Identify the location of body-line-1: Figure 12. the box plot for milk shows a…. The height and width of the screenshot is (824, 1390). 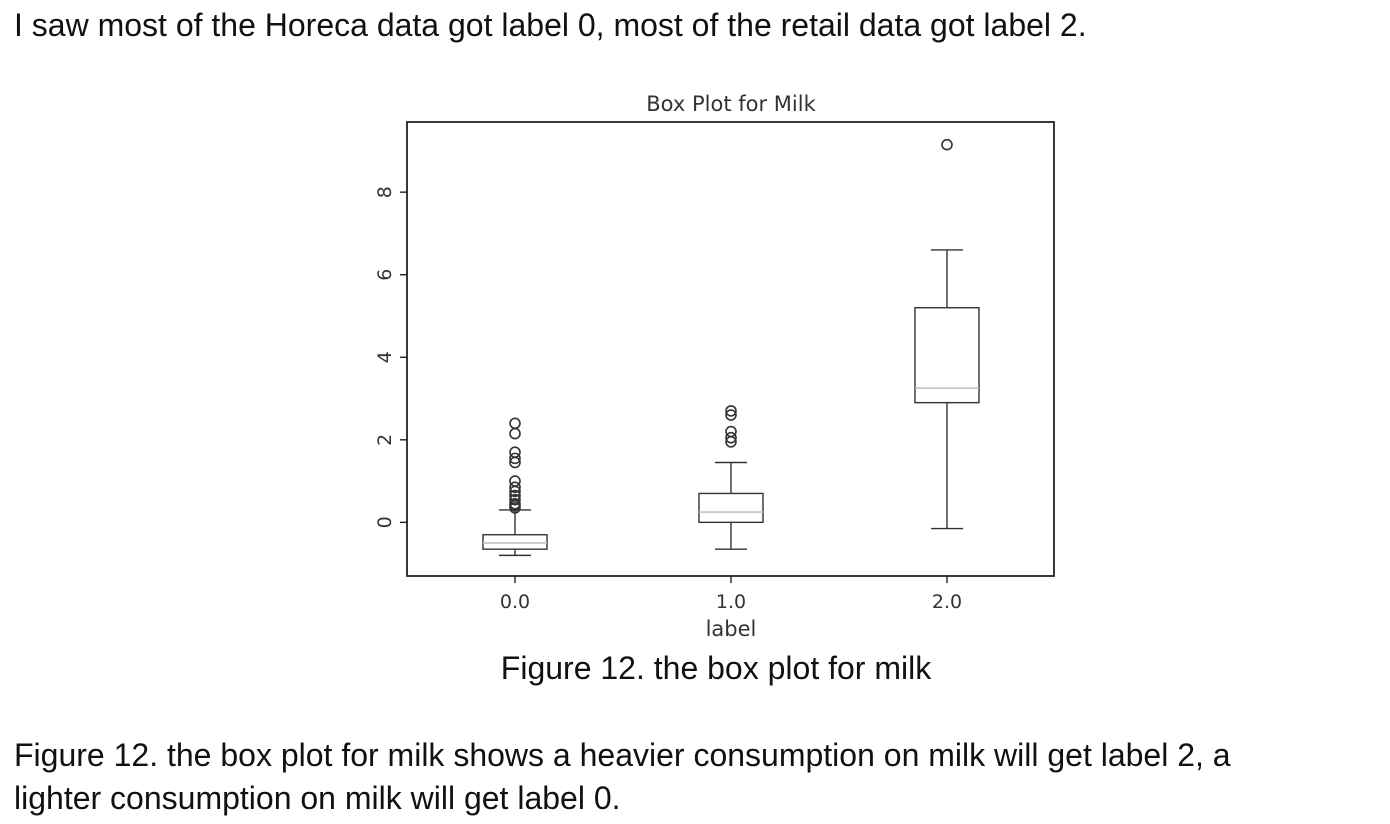
(622, 755).